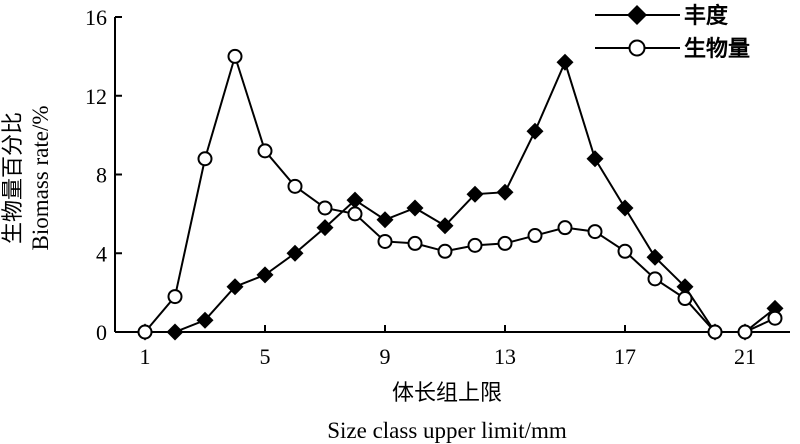  I want to click on legend-circle-marker-icon, so click(637, 48).